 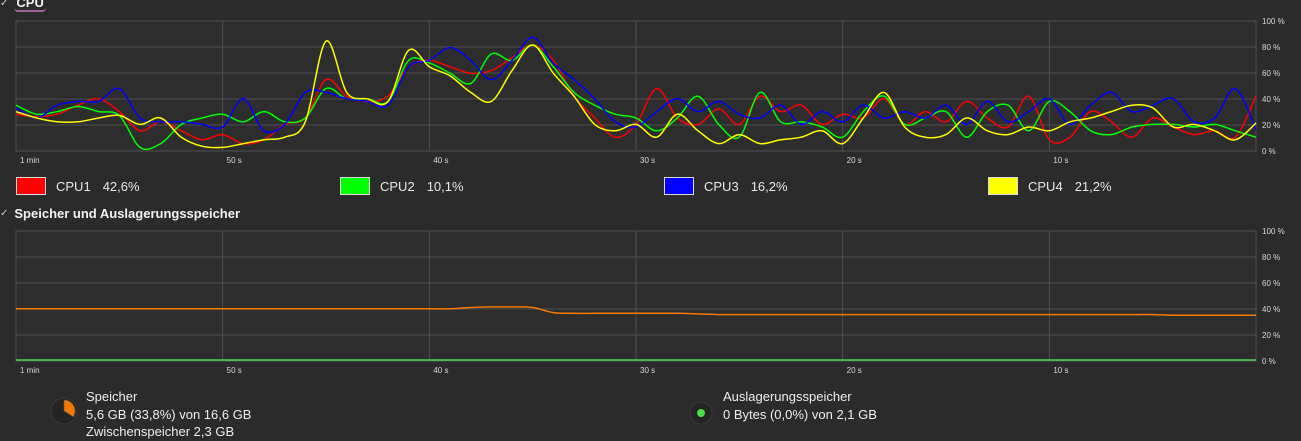 I want to click on cpu-section-title: CPU, so click(x=30, y=6).